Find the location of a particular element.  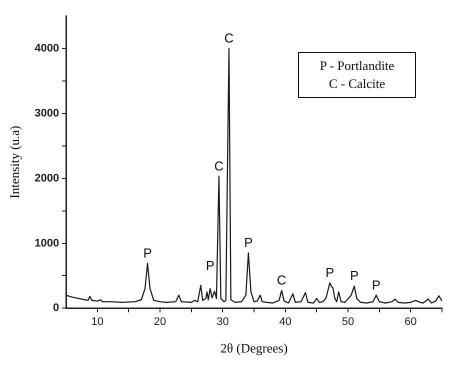

x-tick-label: 60 is located at coordinates (410, 322).